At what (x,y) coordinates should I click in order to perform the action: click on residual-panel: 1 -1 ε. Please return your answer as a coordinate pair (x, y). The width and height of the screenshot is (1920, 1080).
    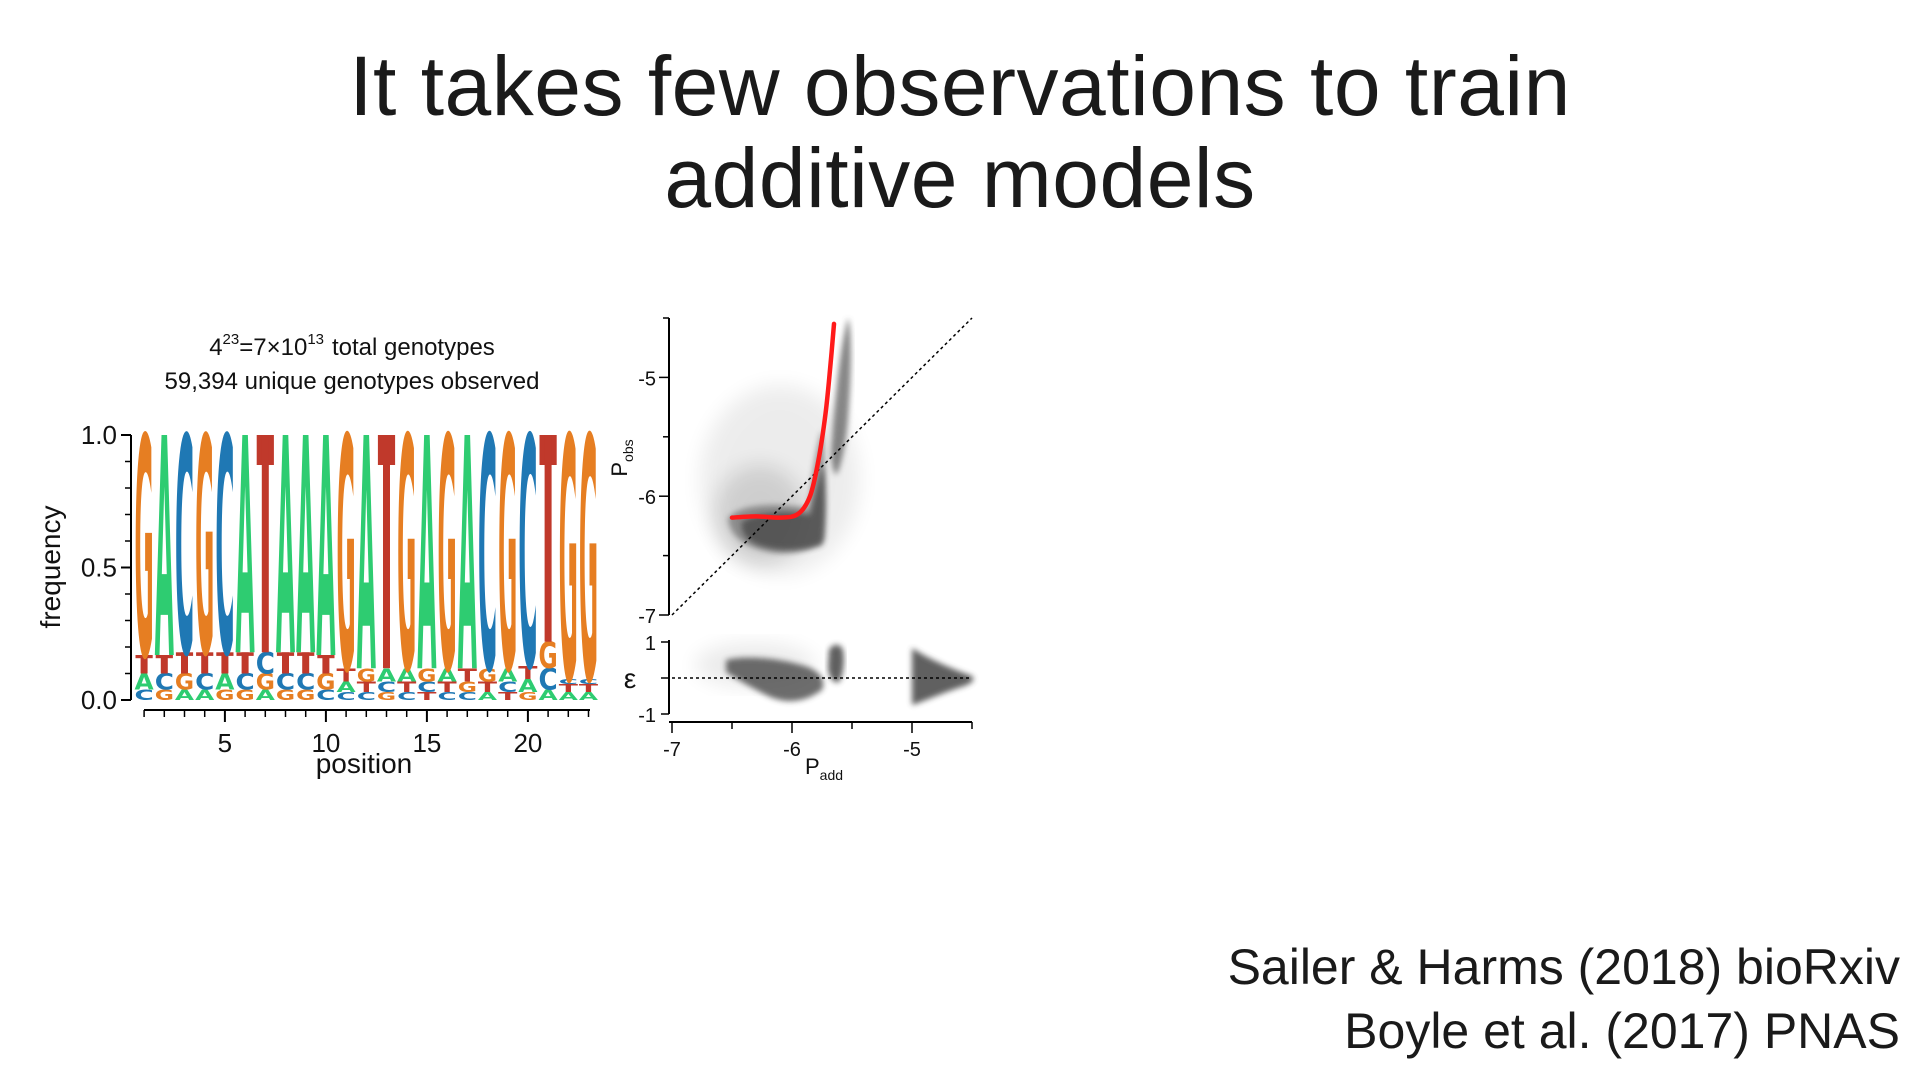
    Looking at the image, I should click on (799, 680).